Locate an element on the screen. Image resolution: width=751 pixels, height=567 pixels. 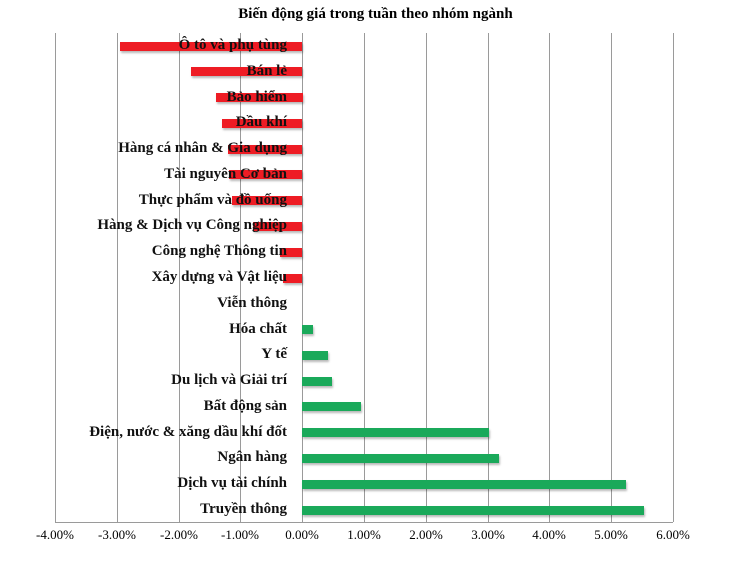
category-label: Hàng & Dịch vụ Công nghiệp is located at coordinates (192, 225).